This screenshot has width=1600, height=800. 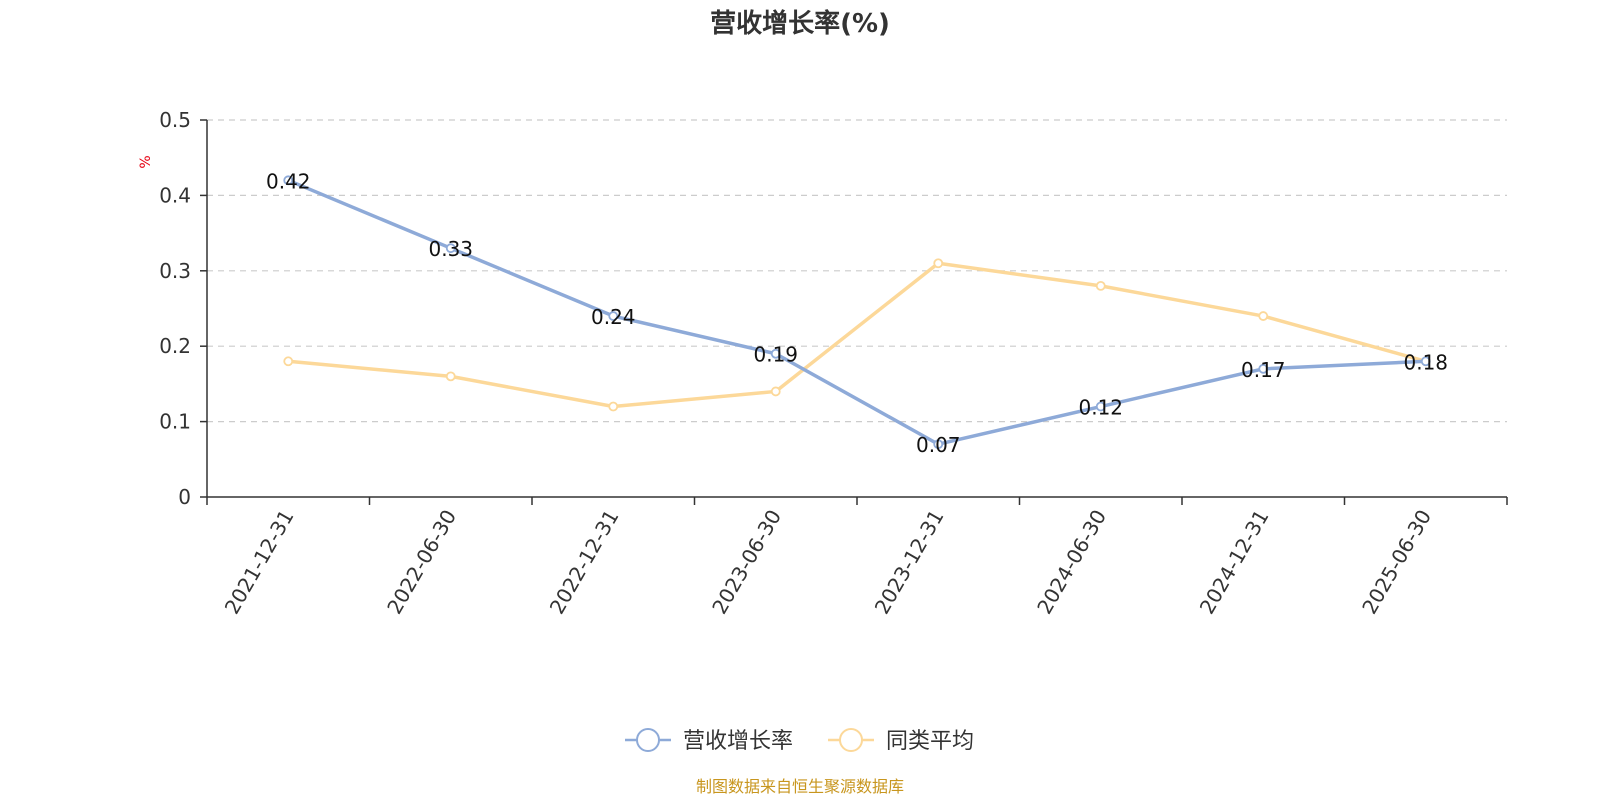 I want to click on data-label: 0.07, so click(x=938, y=445).